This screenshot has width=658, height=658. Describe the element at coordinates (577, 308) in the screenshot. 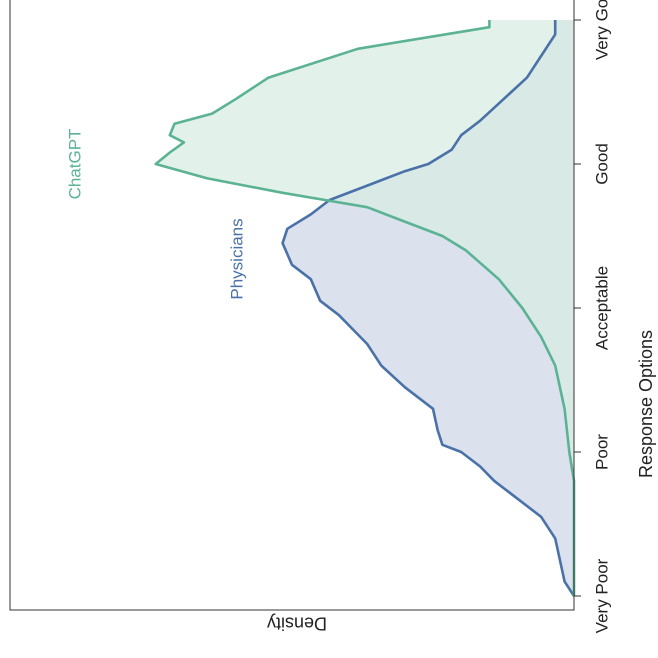

I see `x-axis-ticks` at that location.